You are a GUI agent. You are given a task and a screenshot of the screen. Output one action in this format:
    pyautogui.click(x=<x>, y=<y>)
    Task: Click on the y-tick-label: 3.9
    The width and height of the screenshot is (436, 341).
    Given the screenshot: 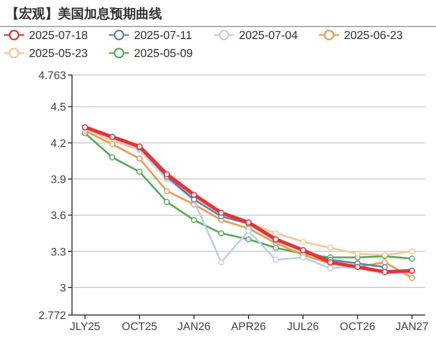 What is the action you would take?
    pyautogui.click(x=58, y=180)
    